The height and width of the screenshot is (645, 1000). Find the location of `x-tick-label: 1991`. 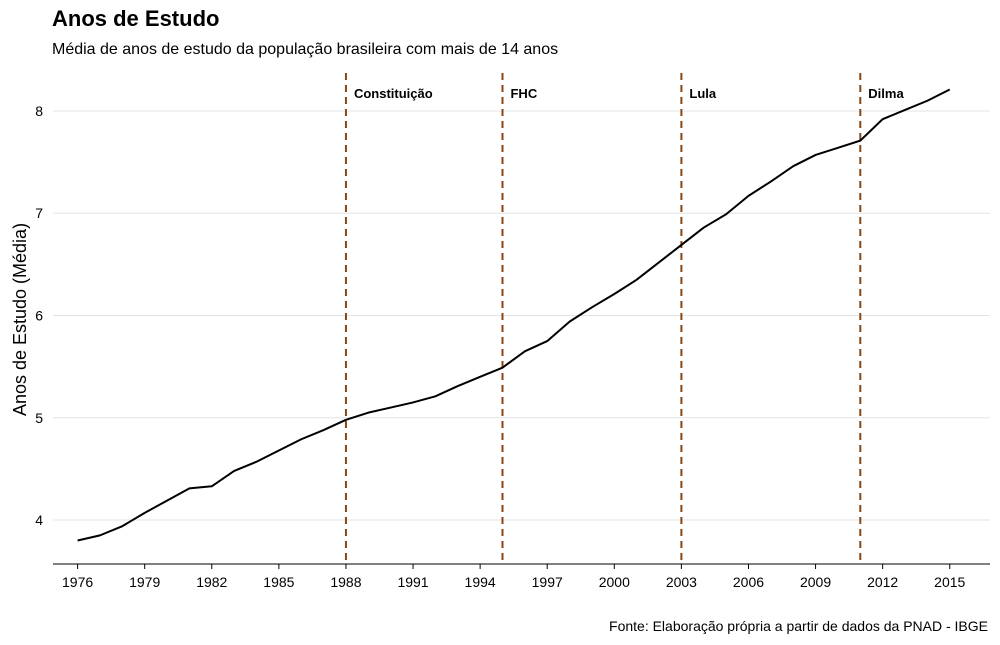

x-tick-label: 1991 is located at coordinates (412, 582).